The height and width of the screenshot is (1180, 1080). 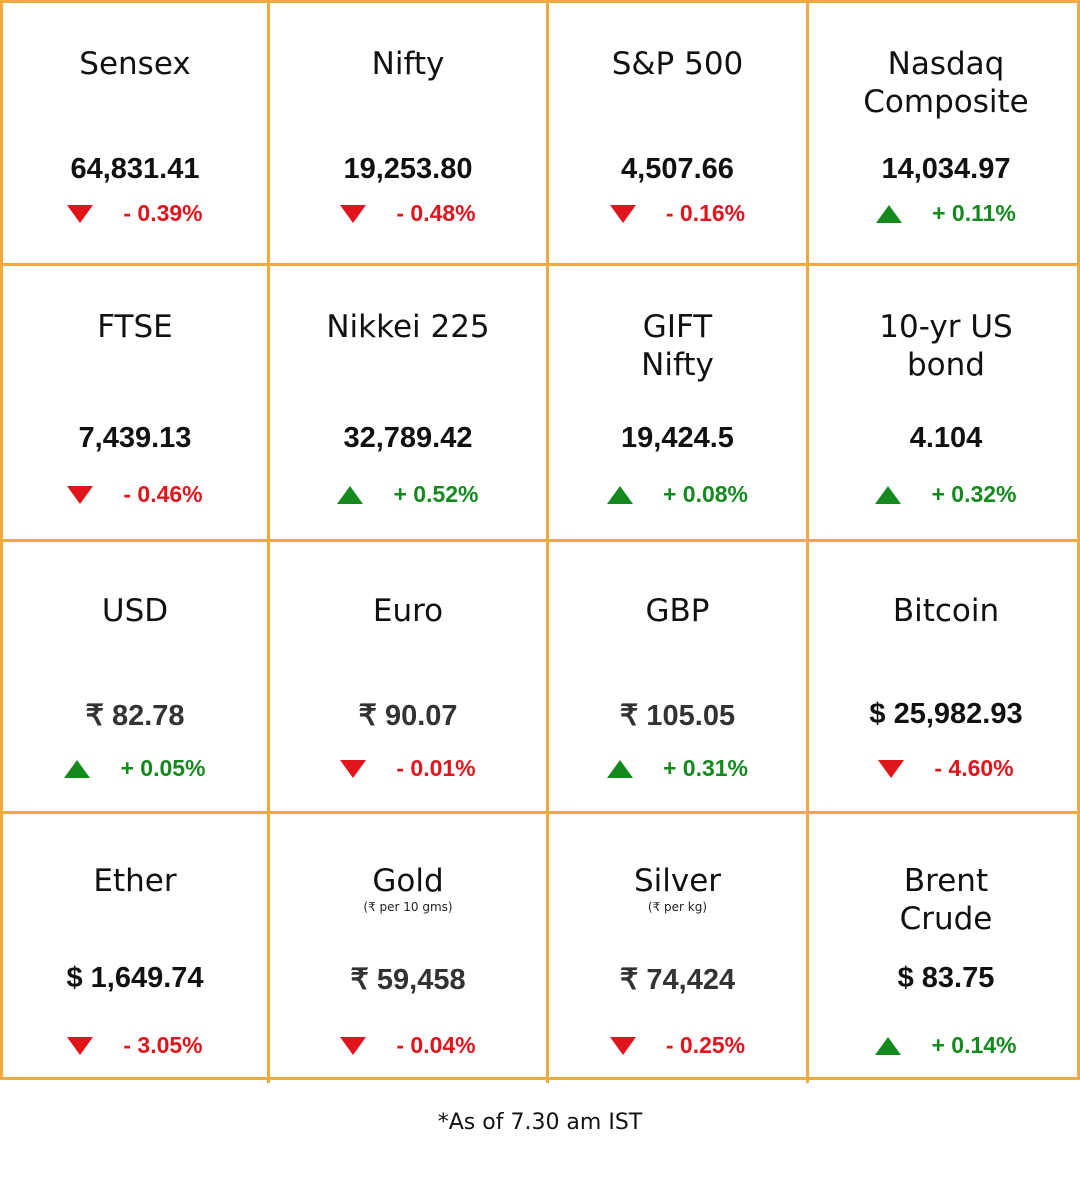 What do you see at coordinates (705, 768) in the screenshot?
I see `change-percent: + 0.31%` at bounding box center [705, 768].